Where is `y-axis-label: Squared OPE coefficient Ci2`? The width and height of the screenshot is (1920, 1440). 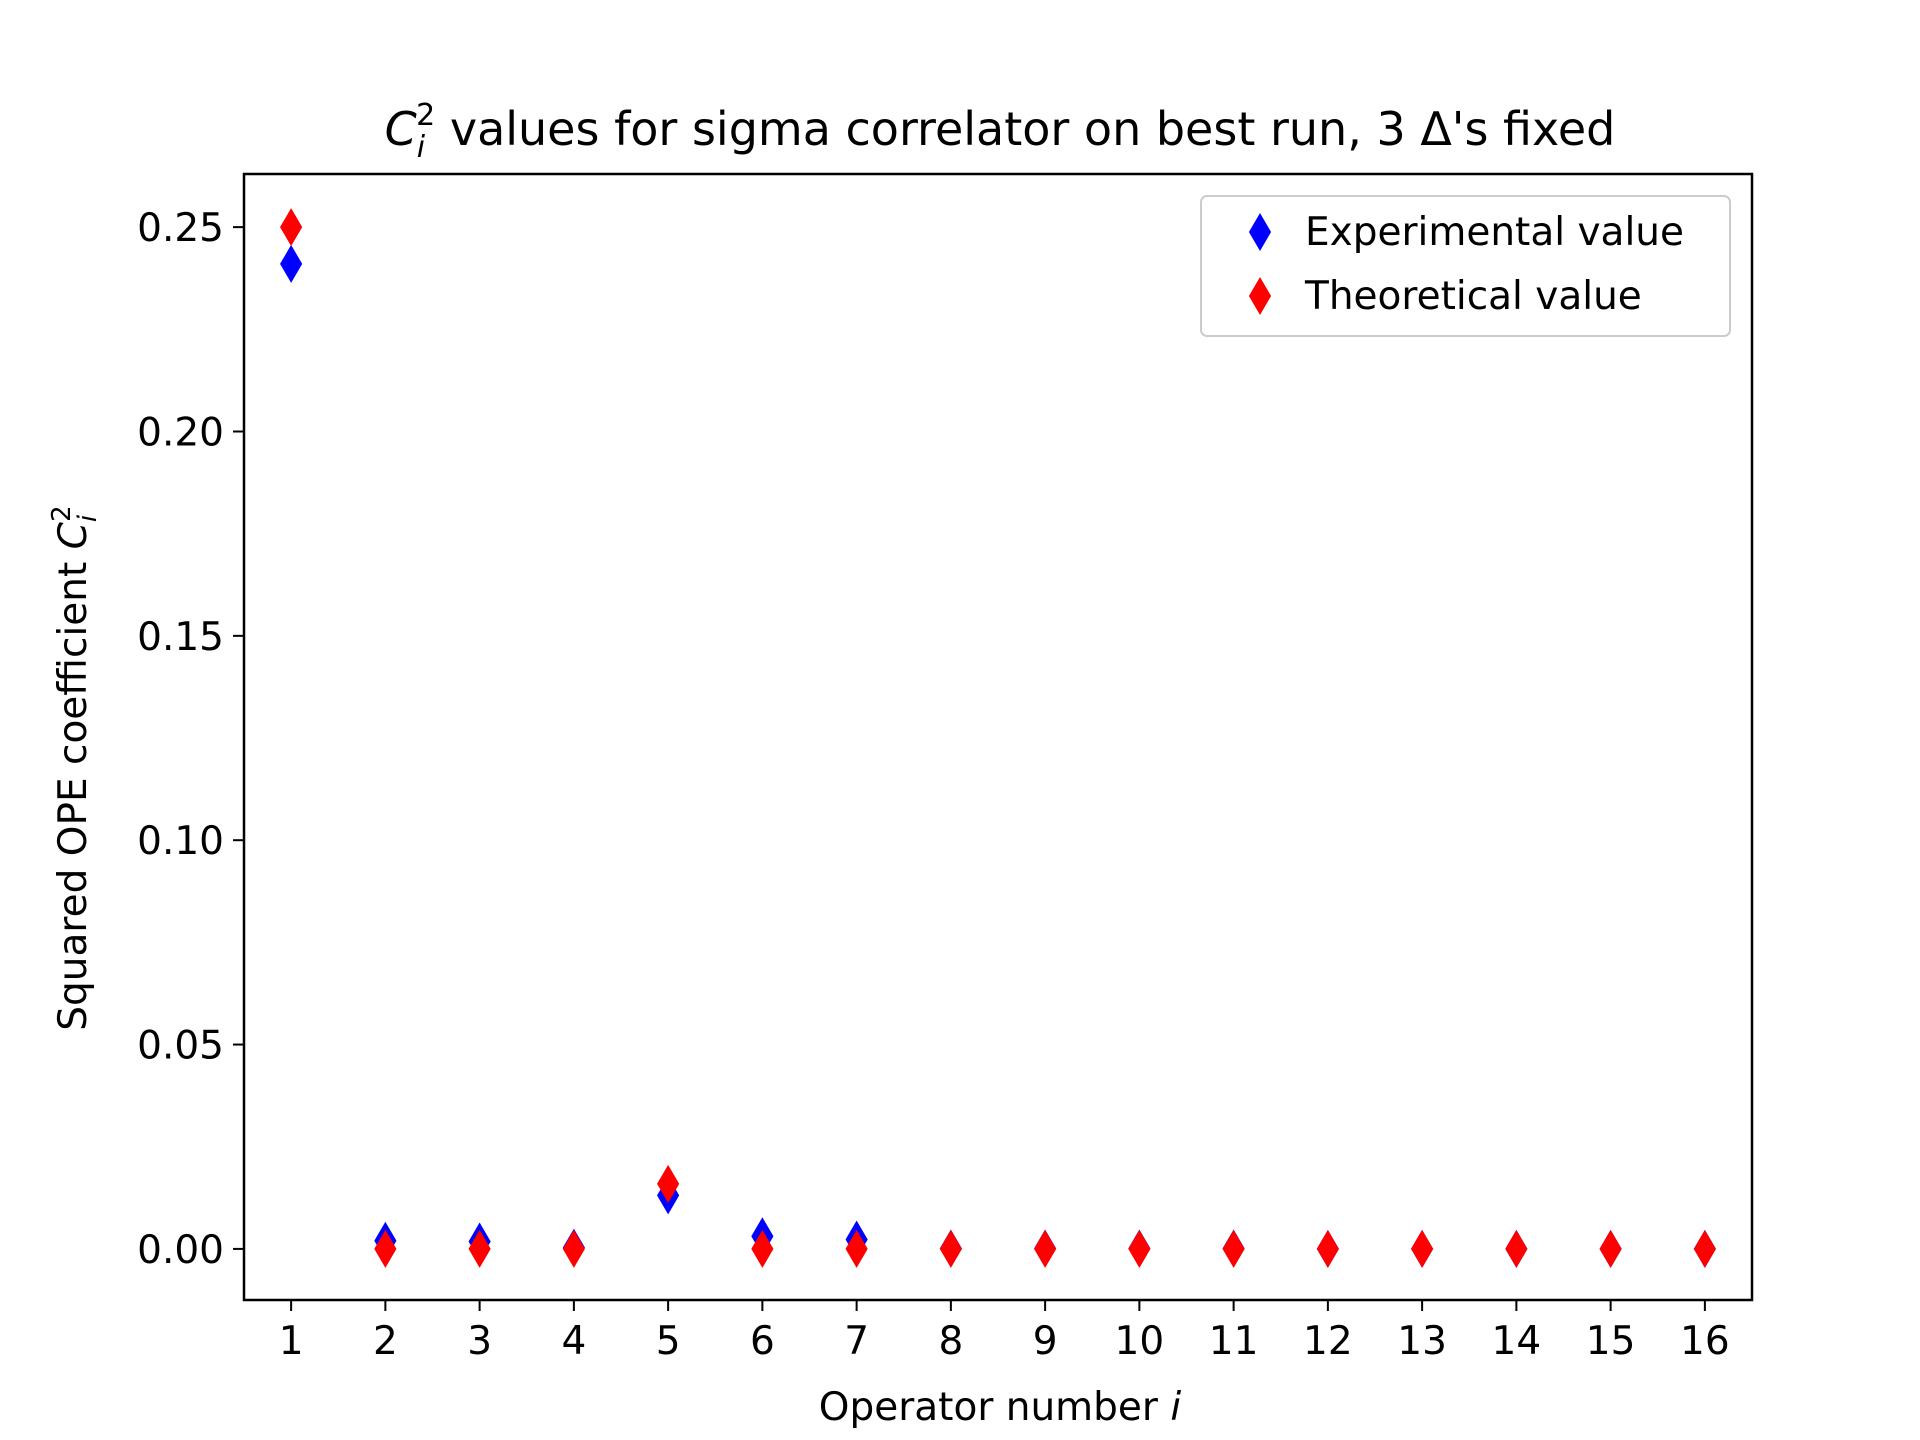 y-axis-label: Squared OPE coefficient Ci2 is located at coordinates (75, 767).